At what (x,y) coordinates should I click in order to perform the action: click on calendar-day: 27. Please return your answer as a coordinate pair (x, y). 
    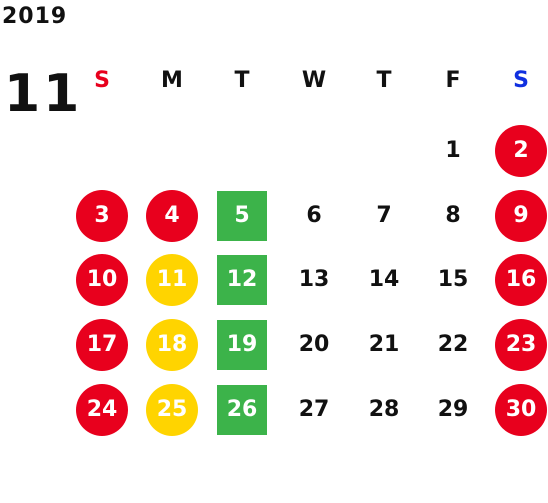
    Looking at the image, I should click on (314, 409).